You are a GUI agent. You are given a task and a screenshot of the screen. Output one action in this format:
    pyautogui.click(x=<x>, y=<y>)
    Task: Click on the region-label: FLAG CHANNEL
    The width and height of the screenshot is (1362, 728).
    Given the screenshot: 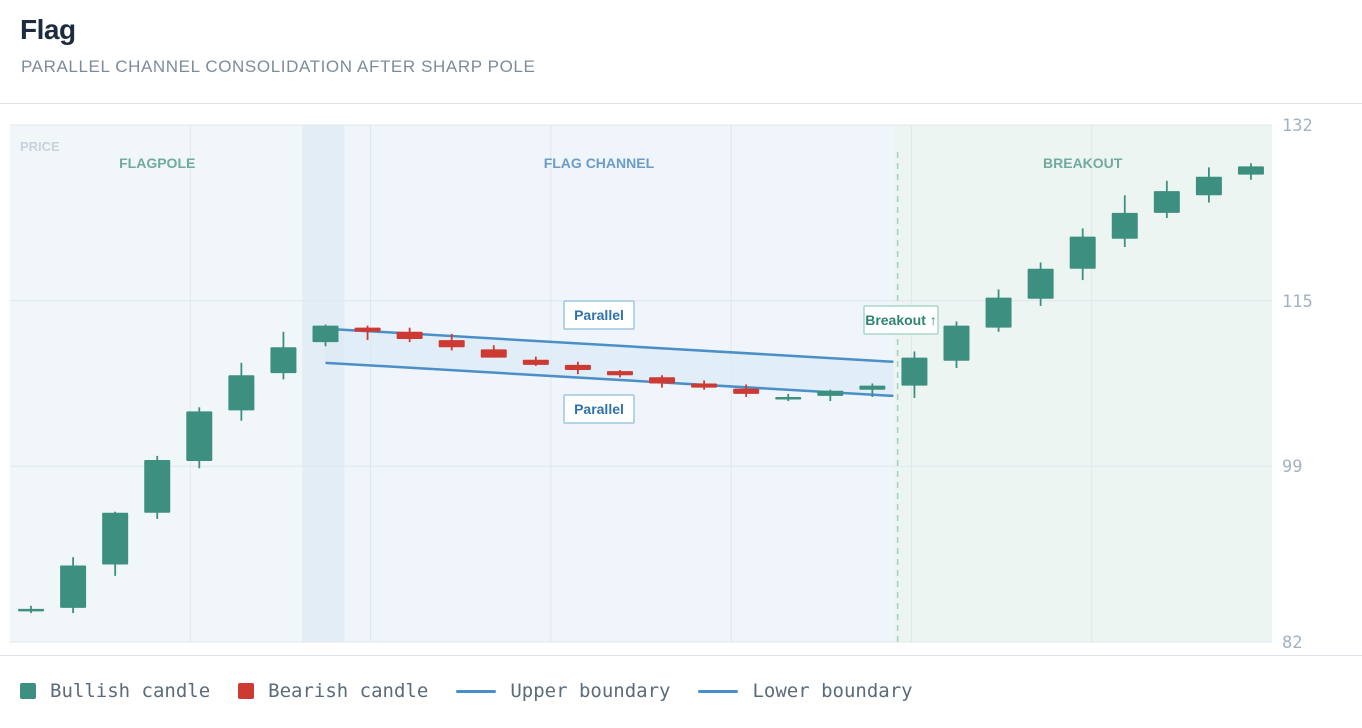 What is the action you would take?
    pyautogui.click(x=599, y=163)
    